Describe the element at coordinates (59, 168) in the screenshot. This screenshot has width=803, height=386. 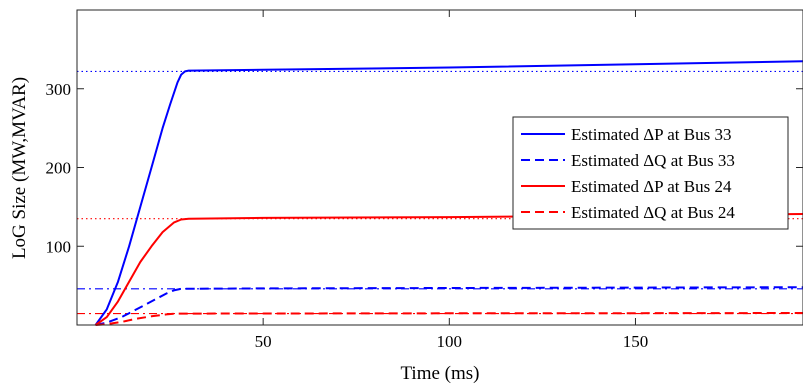
I see `y-tick-label: 200` at that location.